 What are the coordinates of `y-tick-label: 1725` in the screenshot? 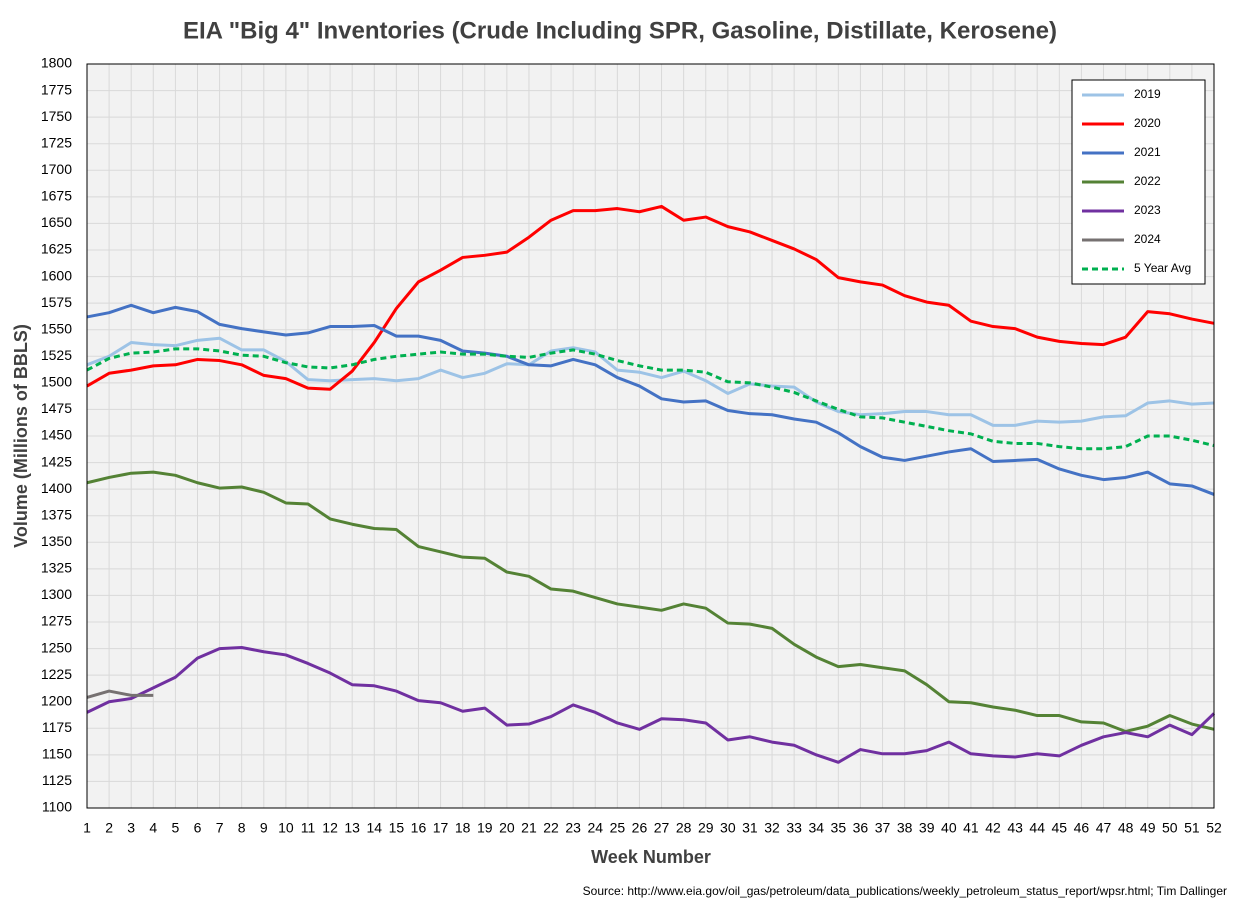 It's located at (56, 142).